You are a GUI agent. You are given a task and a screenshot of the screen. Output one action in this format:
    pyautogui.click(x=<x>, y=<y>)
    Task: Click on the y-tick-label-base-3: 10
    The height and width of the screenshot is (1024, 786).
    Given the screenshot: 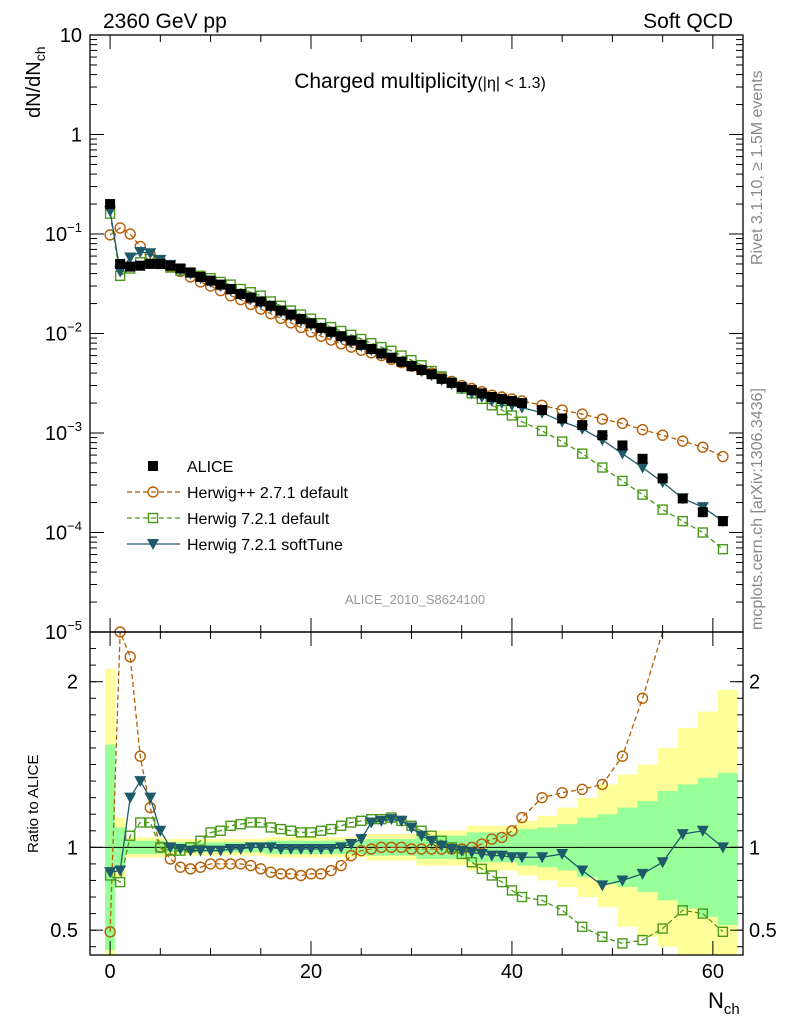 What is the action you would take?
    pyautogui.click(x=56, y=335)
    